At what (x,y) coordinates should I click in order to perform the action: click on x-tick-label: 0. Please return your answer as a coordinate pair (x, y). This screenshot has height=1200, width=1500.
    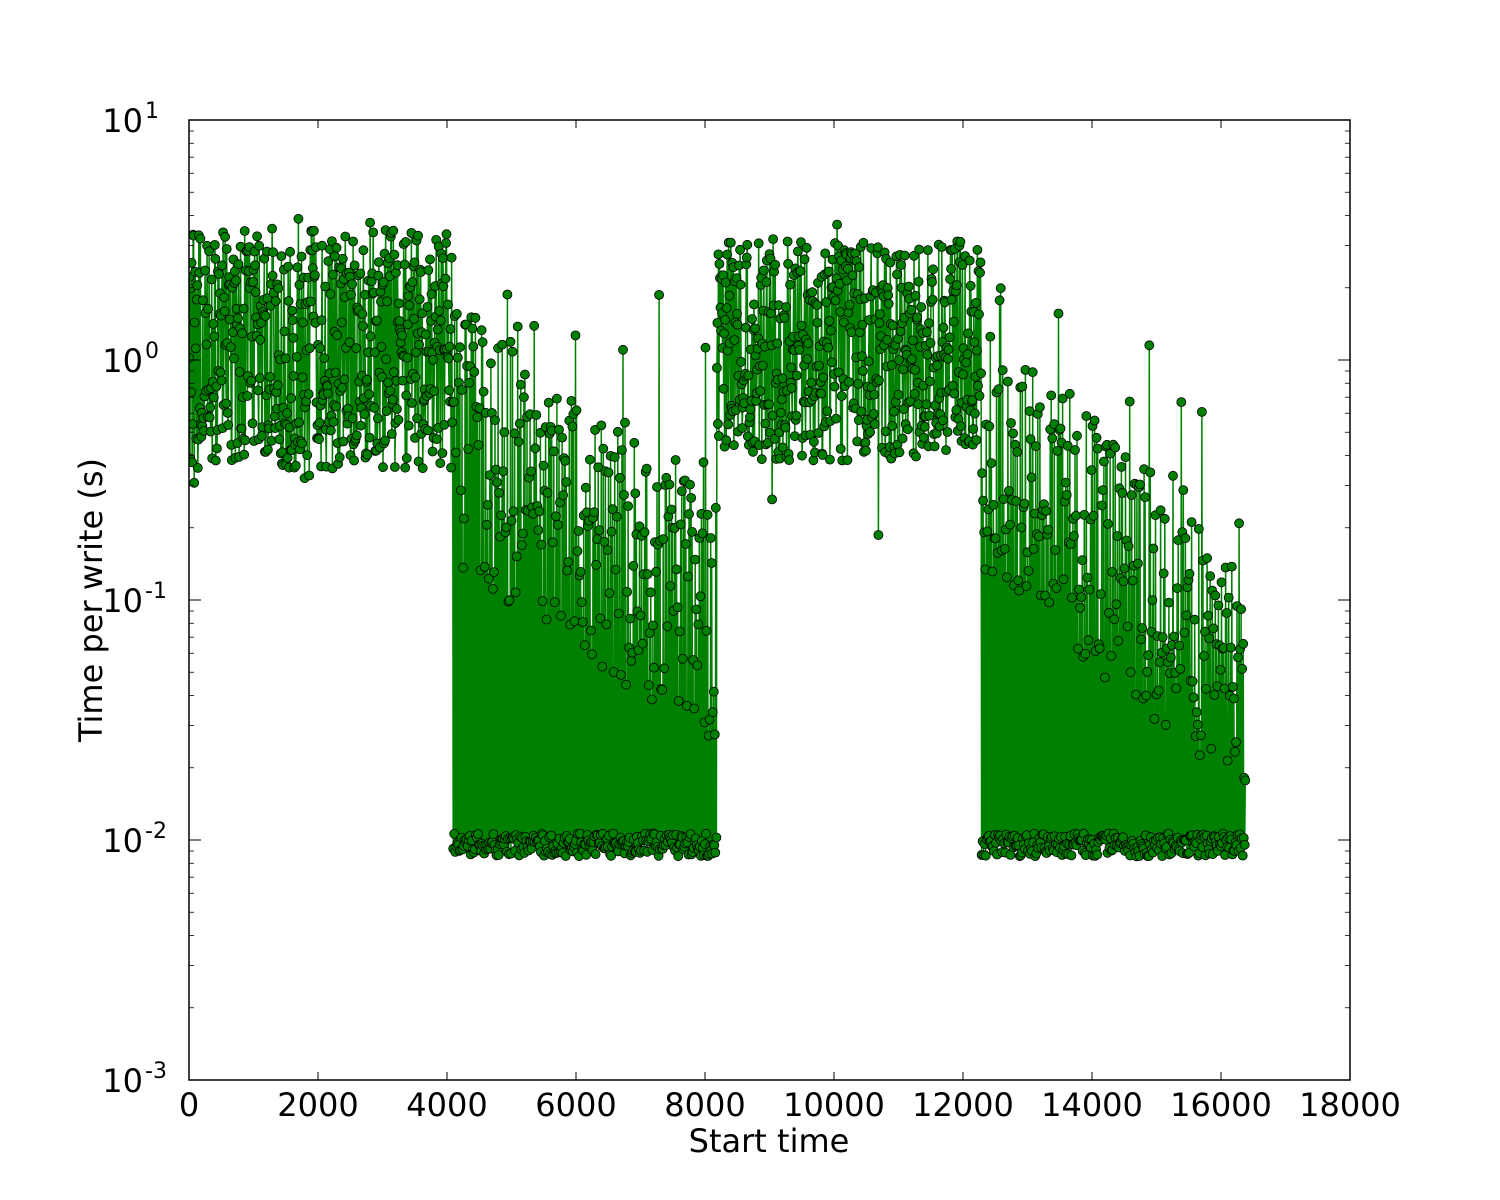
    Looking at the image, I should click on (189, 1105).